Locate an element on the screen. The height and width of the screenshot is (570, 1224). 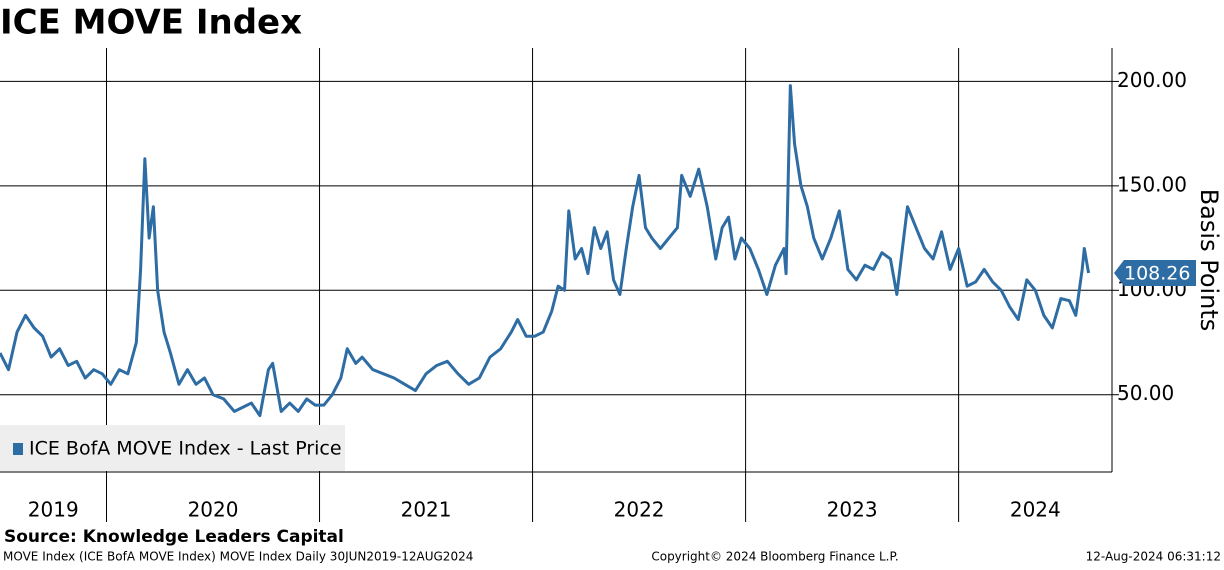
x-tick-label: 2019 is located at coordinates (53, 510).